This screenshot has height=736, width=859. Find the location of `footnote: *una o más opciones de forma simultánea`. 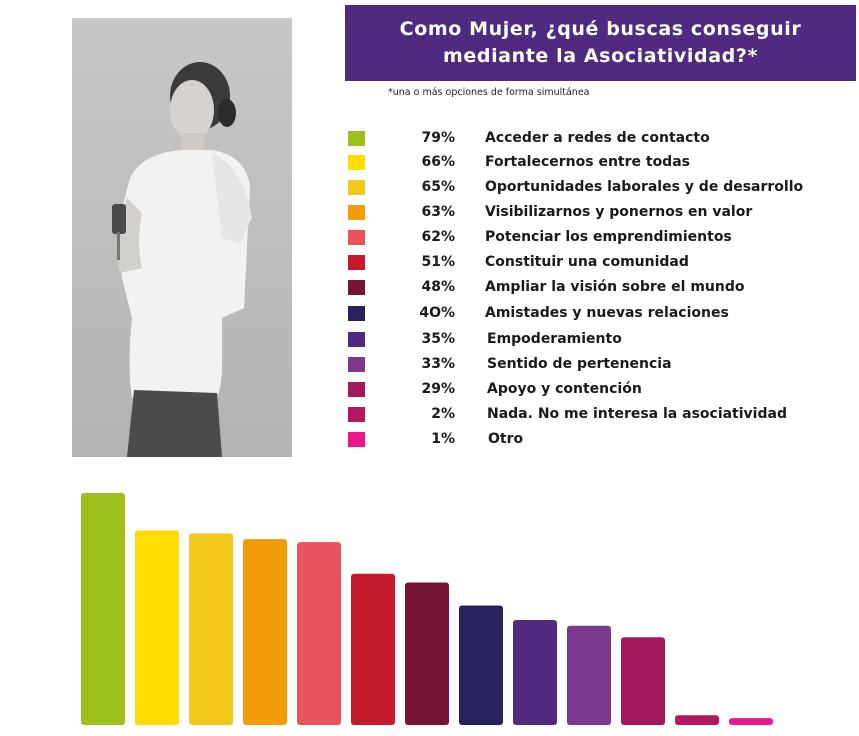

footnote: *una o más opciones de forma simultánea is located at coordinates (489, 92).